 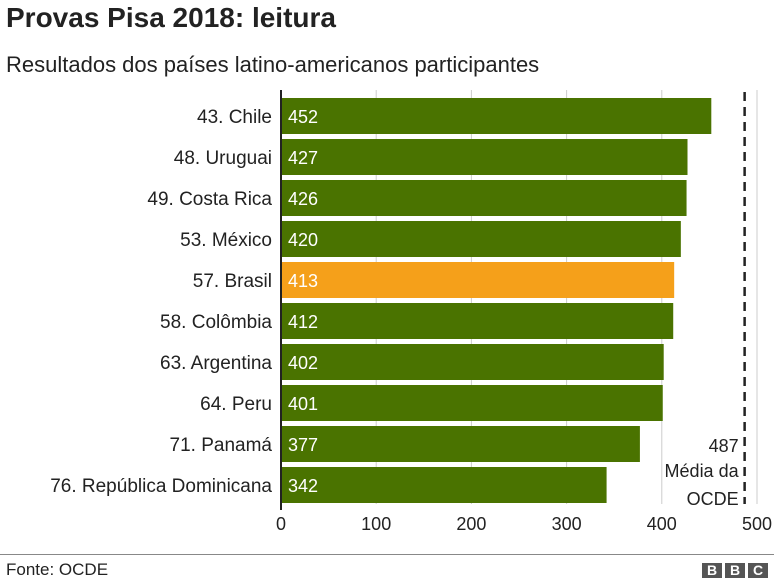 I want to click on x-tick-label: 400, so click(x=662, y=524).